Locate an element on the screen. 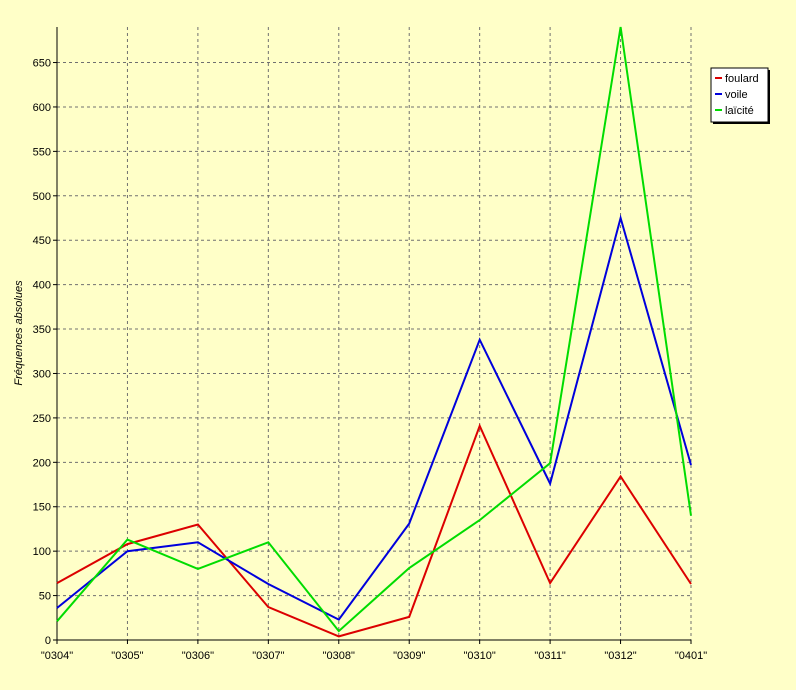 The image size is (796, 690). x-tick-label: "0306" is located at coordinates (198, 656).